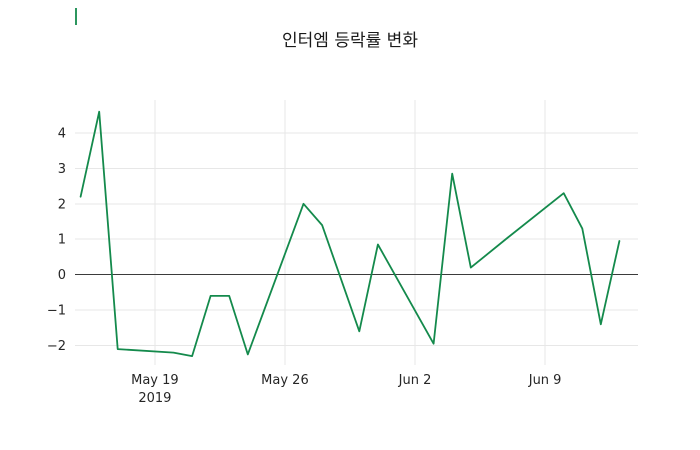 The height and width of the screenshot is (450, 700). Describe the element at coordinates (545, 380) in the screenshot. I see `x-tick-label: Jun 9` at that location.